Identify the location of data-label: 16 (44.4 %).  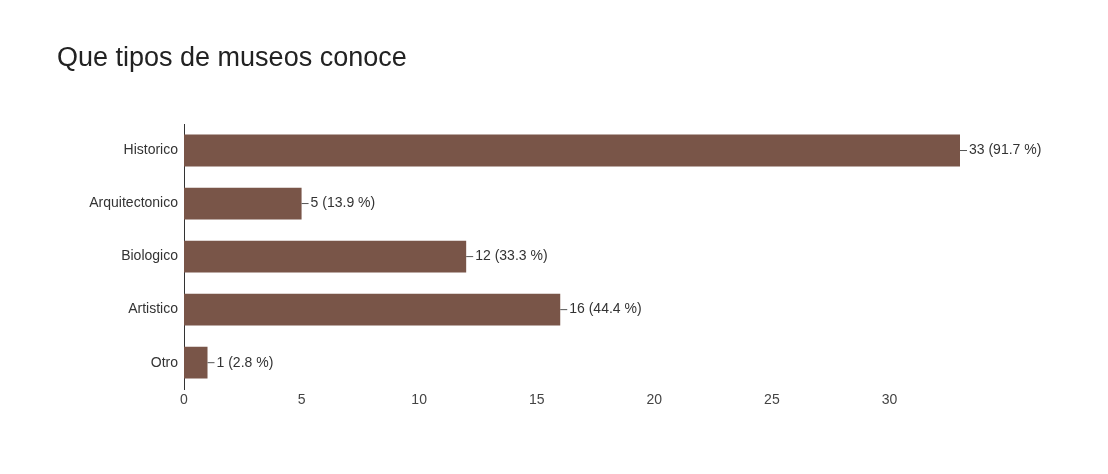
(605, 308).